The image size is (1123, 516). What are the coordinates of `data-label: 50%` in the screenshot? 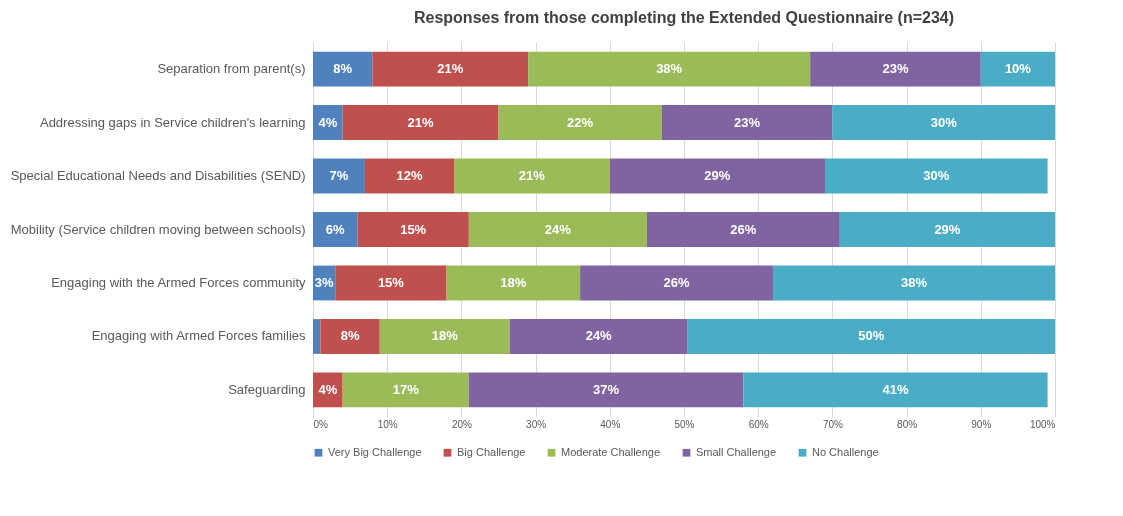 It's located at (871, 336).